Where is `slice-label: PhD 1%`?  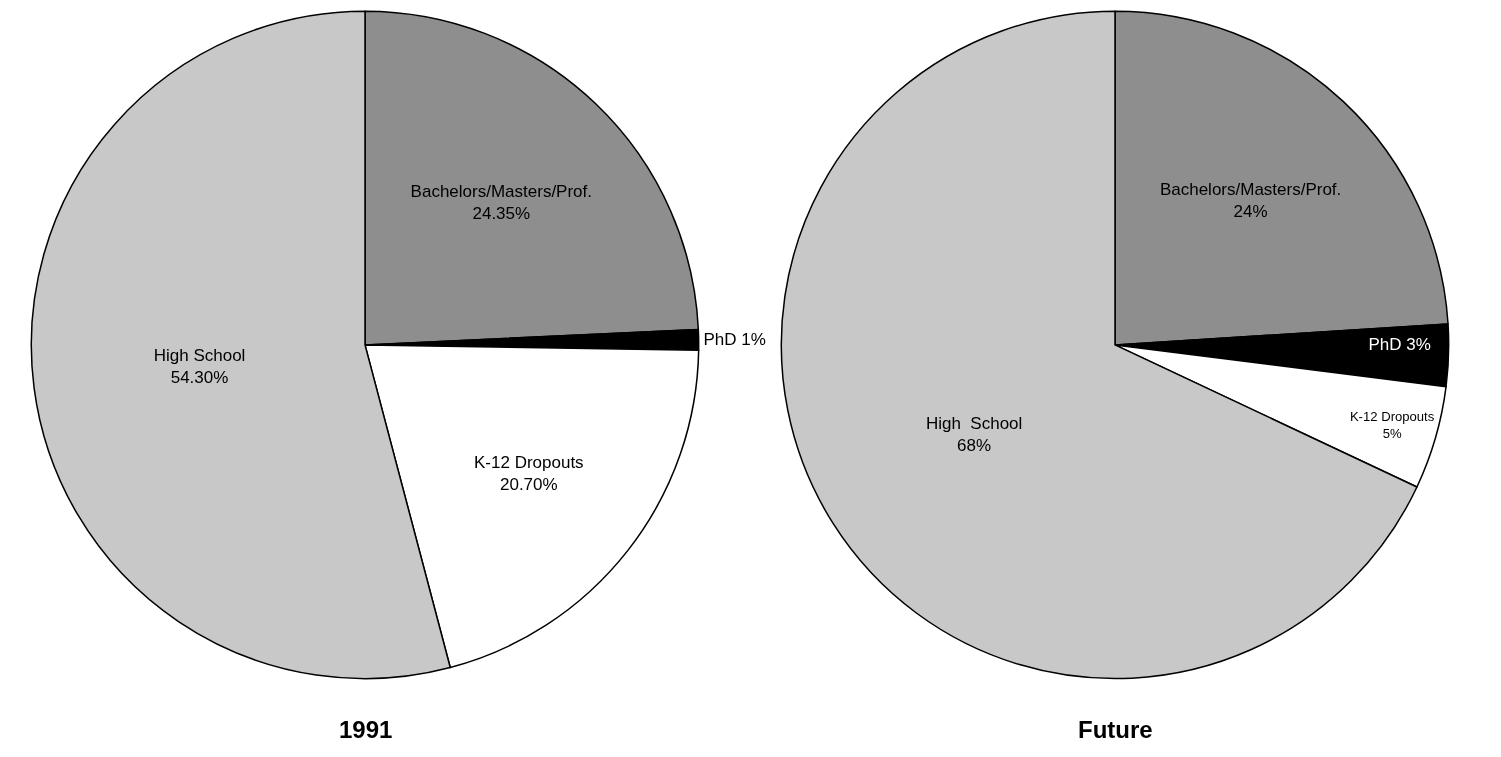 slice-label: PhD 1% is located at coordinates (734, 340).